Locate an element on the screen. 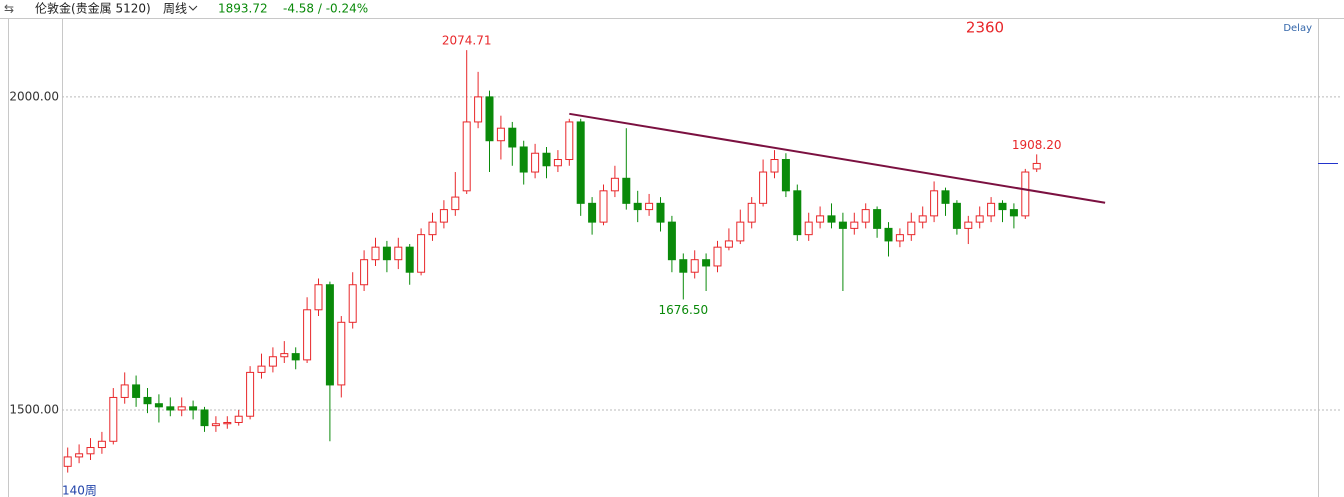 The image size is (1344, 497). period: 周线 is located at coordinates (175, 9).